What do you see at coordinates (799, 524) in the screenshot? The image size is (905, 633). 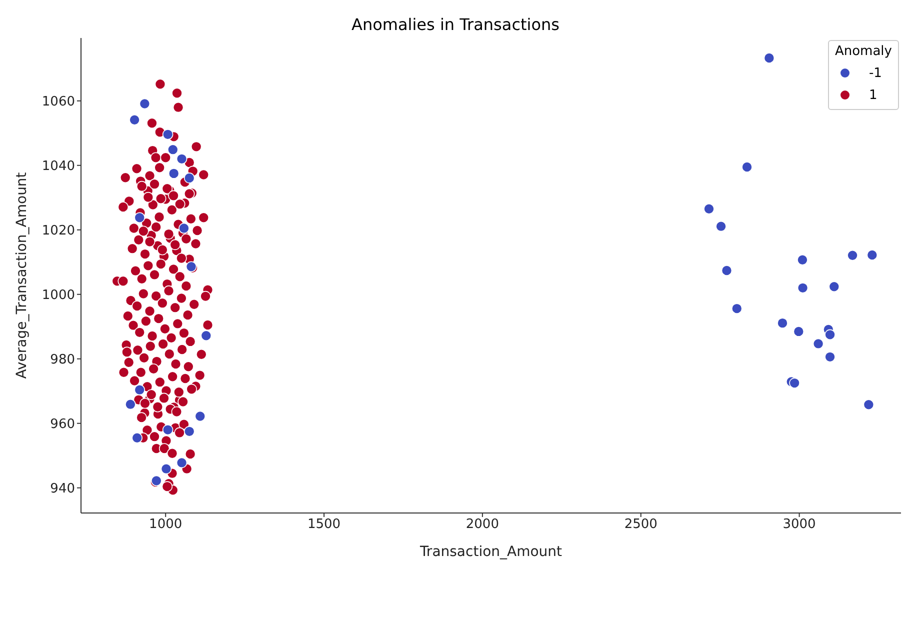 I see `x-tick-label: 3000` at bounding box center [799, 524].